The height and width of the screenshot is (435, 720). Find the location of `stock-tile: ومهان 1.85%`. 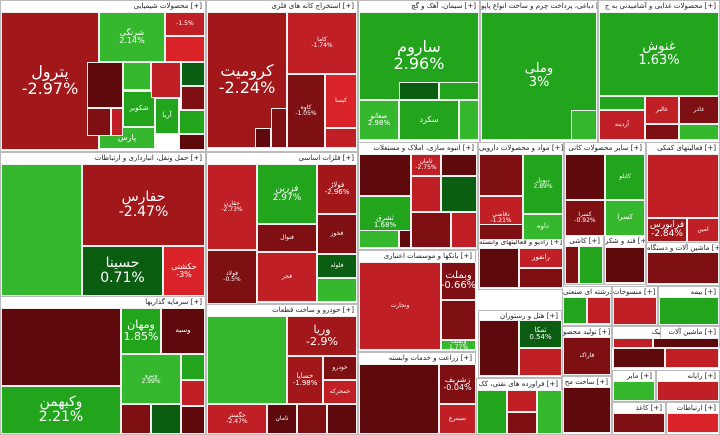

stock-tile: ومهان 1.85% is located at coordinates (141, 331).